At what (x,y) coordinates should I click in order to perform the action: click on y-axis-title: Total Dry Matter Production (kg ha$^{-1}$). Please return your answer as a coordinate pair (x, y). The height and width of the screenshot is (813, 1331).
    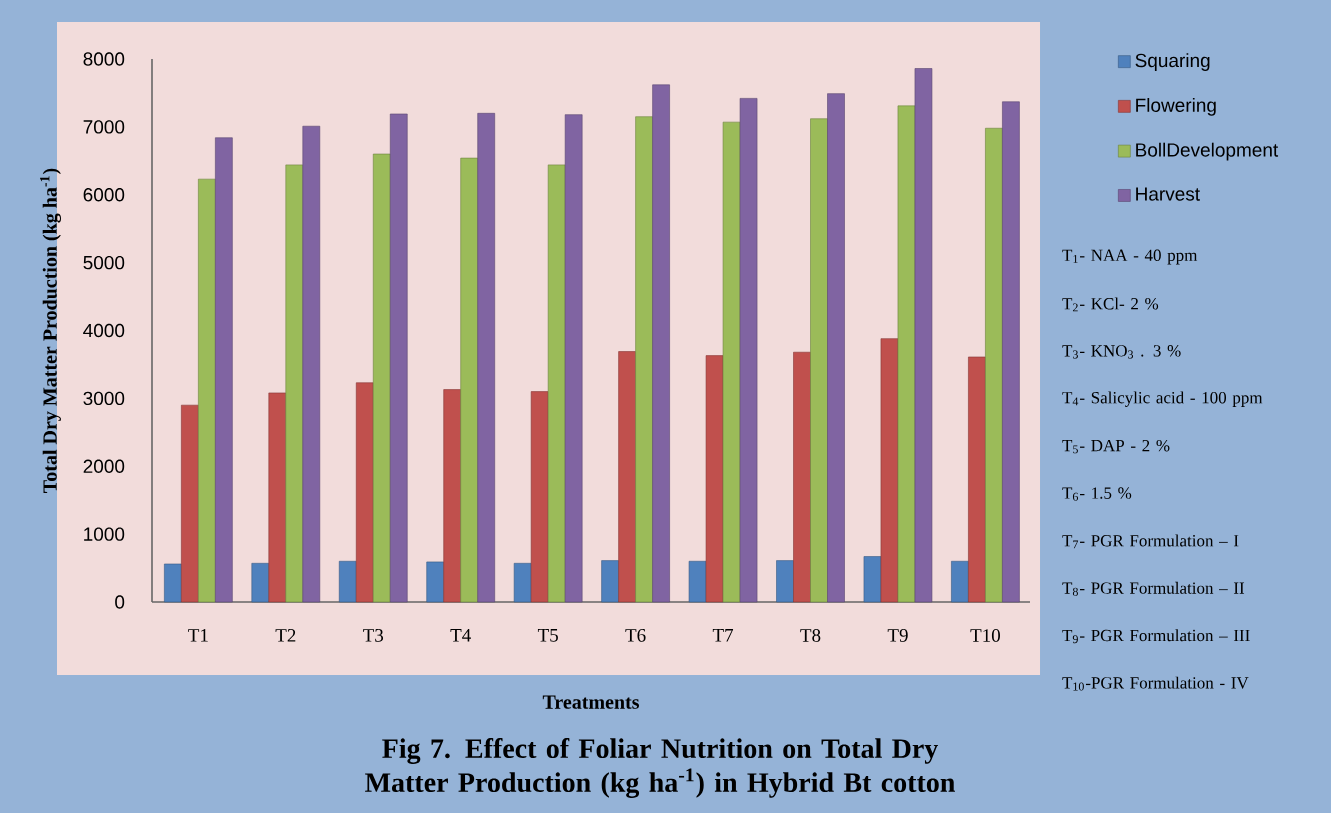
    Looking at the image, I should click on (50, 330).